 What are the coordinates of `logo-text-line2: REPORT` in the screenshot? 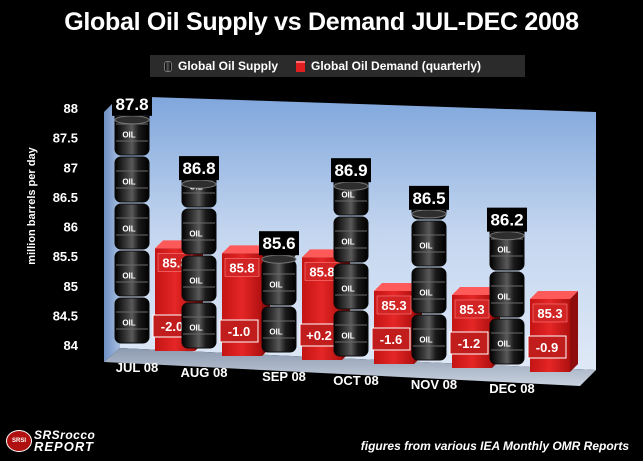 It's located at (64, 446).